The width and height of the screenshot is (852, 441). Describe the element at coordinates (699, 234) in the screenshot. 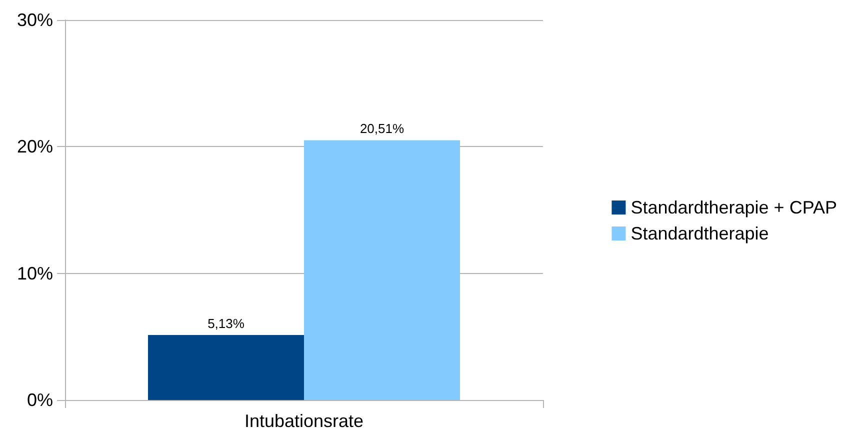

I see `legend-label: Standardtherapie` at that location.